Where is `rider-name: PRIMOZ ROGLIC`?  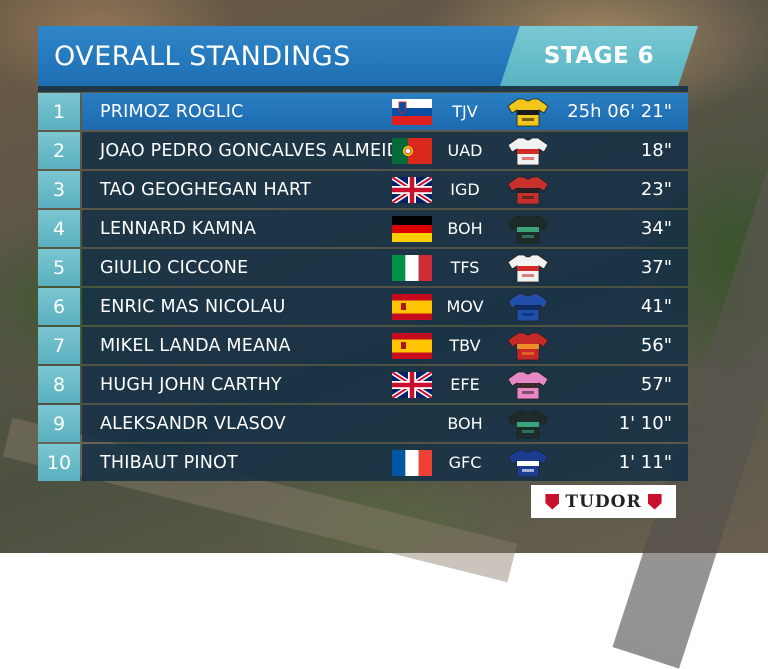
rider-name: PRIMOZ ROGLIC is located at coordinates (172, 111).